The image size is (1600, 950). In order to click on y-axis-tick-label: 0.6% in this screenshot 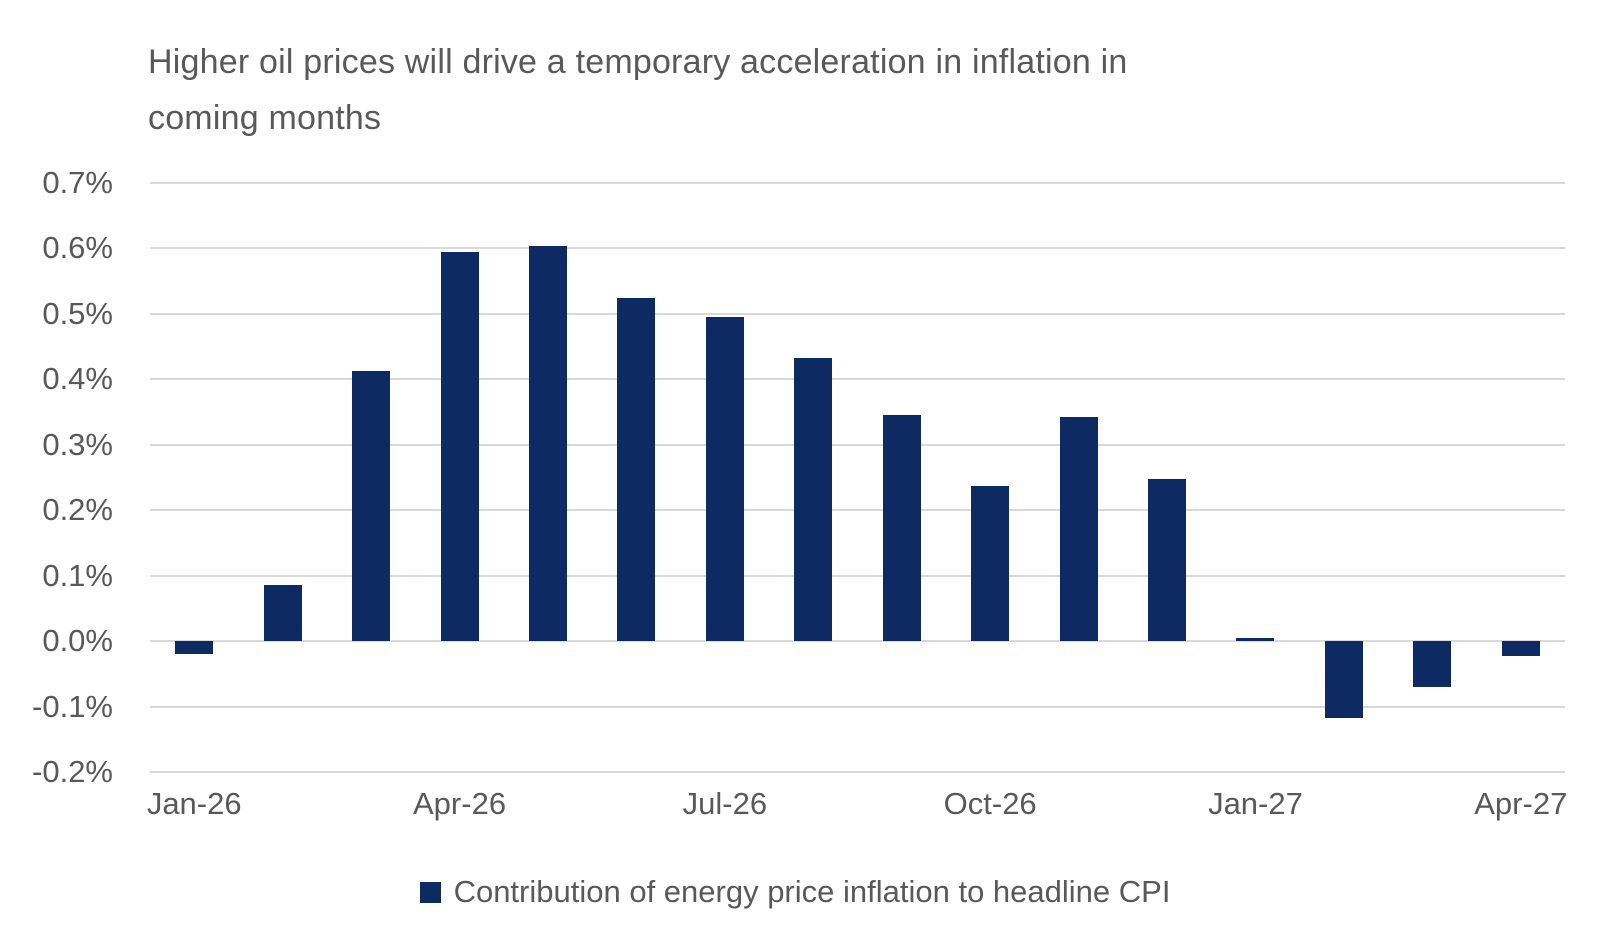, I will do `click(77, 248)`.